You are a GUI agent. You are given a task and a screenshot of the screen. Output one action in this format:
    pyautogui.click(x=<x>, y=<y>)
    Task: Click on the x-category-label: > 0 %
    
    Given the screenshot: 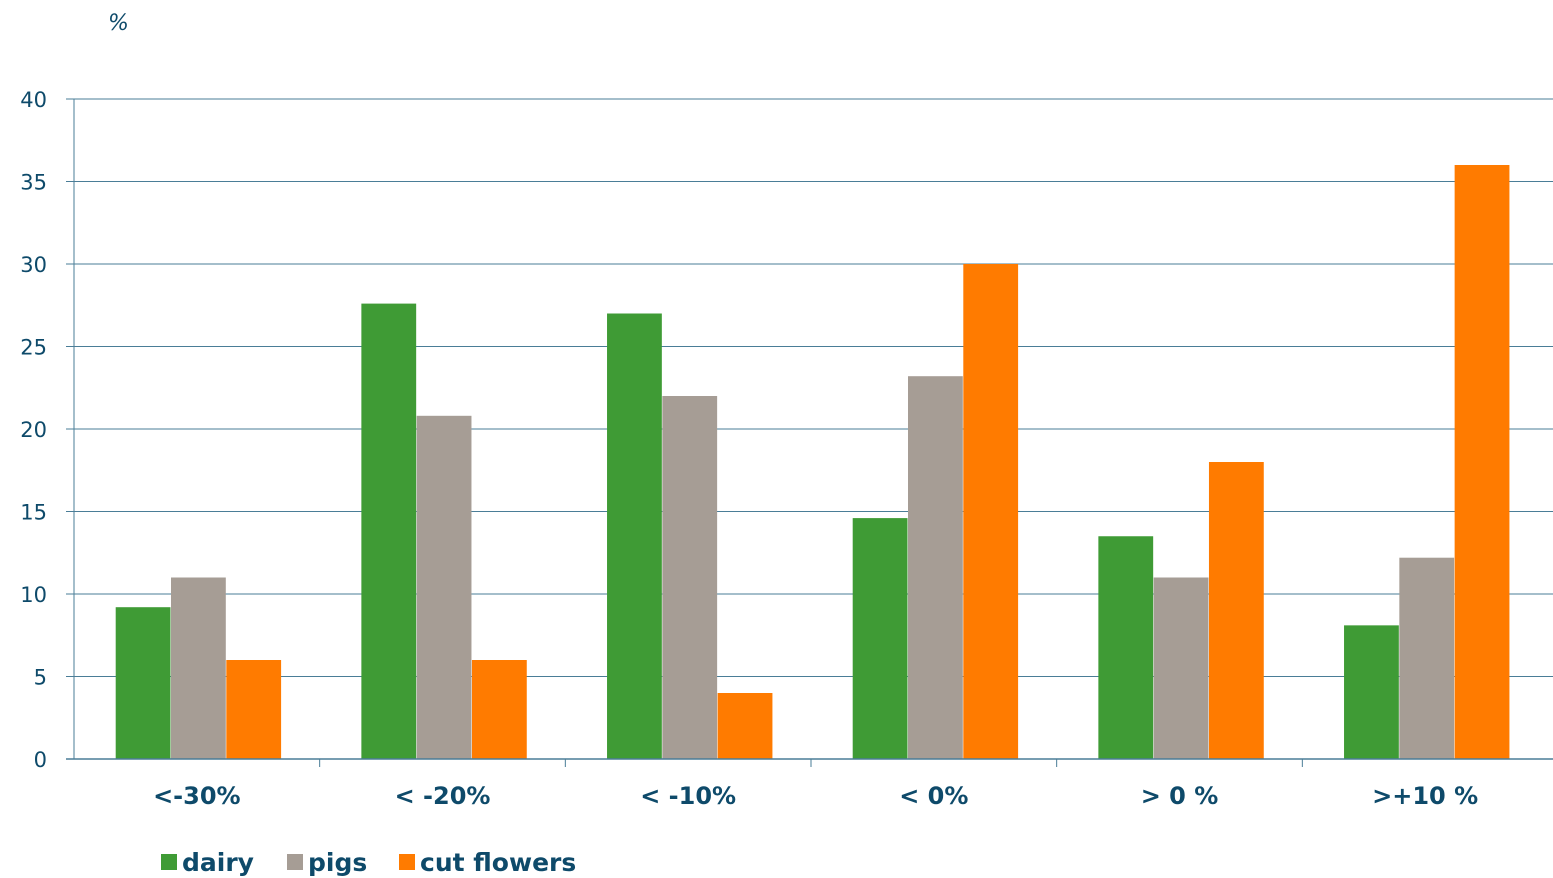 What is the action you would take?
    pyautogui.click(x=1180, y=796)
    